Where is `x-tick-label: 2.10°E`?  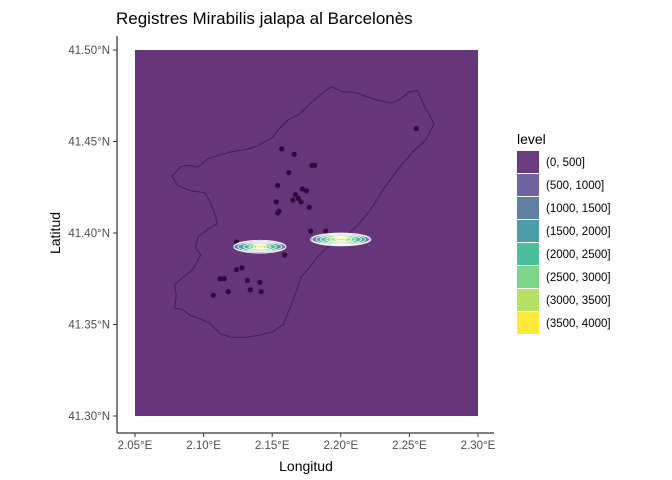
x-tick-label: 2.10°E is located at coordinates (203, 446).